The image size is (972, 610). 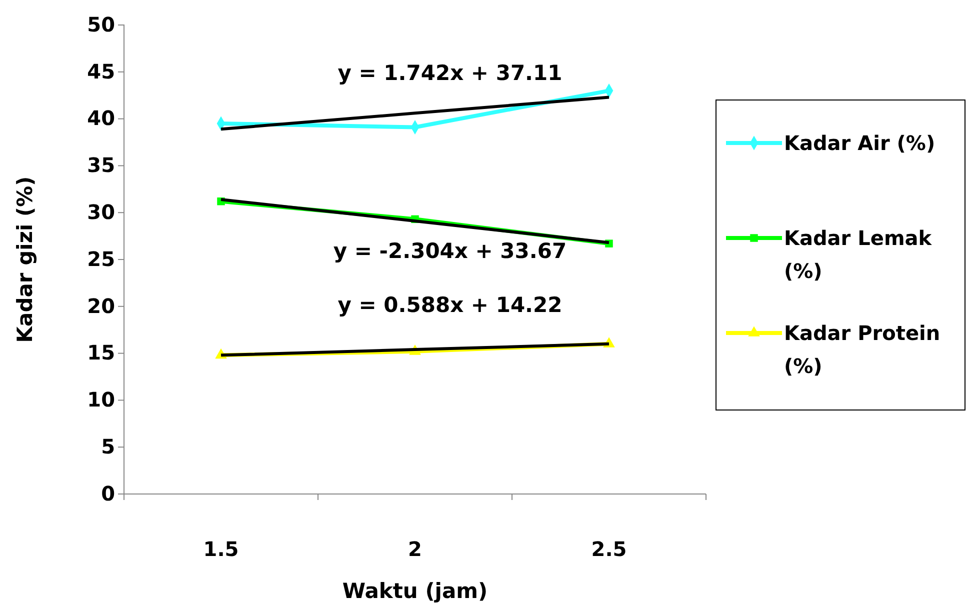 I want to click on y-tick-label: 25, so click(x=101, y=258).